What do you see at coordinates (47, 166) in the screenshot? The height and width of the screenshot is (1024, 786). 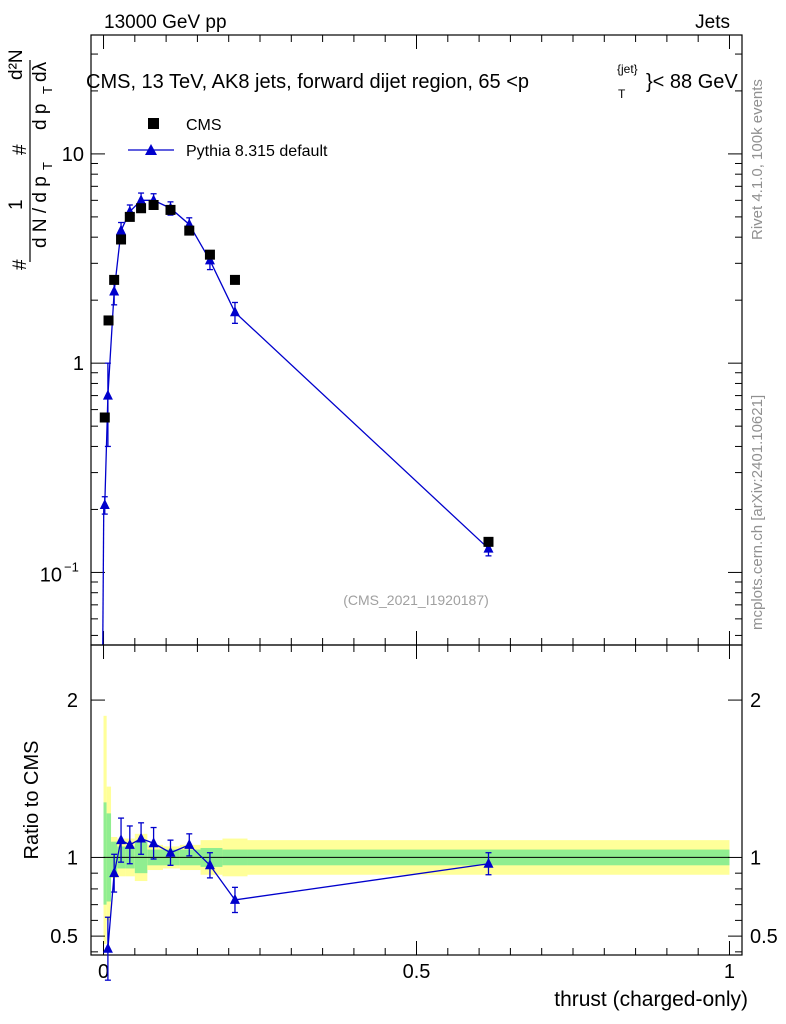 I see `ylabel-T: T` at bounding box center [47, 166].